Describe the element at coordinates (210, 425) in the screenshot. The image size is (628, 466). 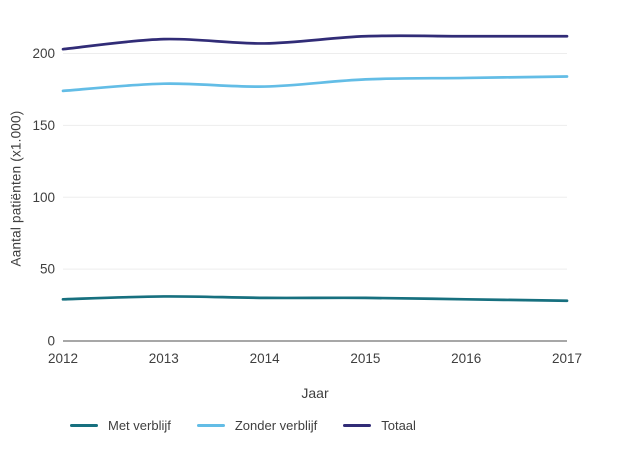
I see `legend-swatch-zonder-verblijf` at that location.